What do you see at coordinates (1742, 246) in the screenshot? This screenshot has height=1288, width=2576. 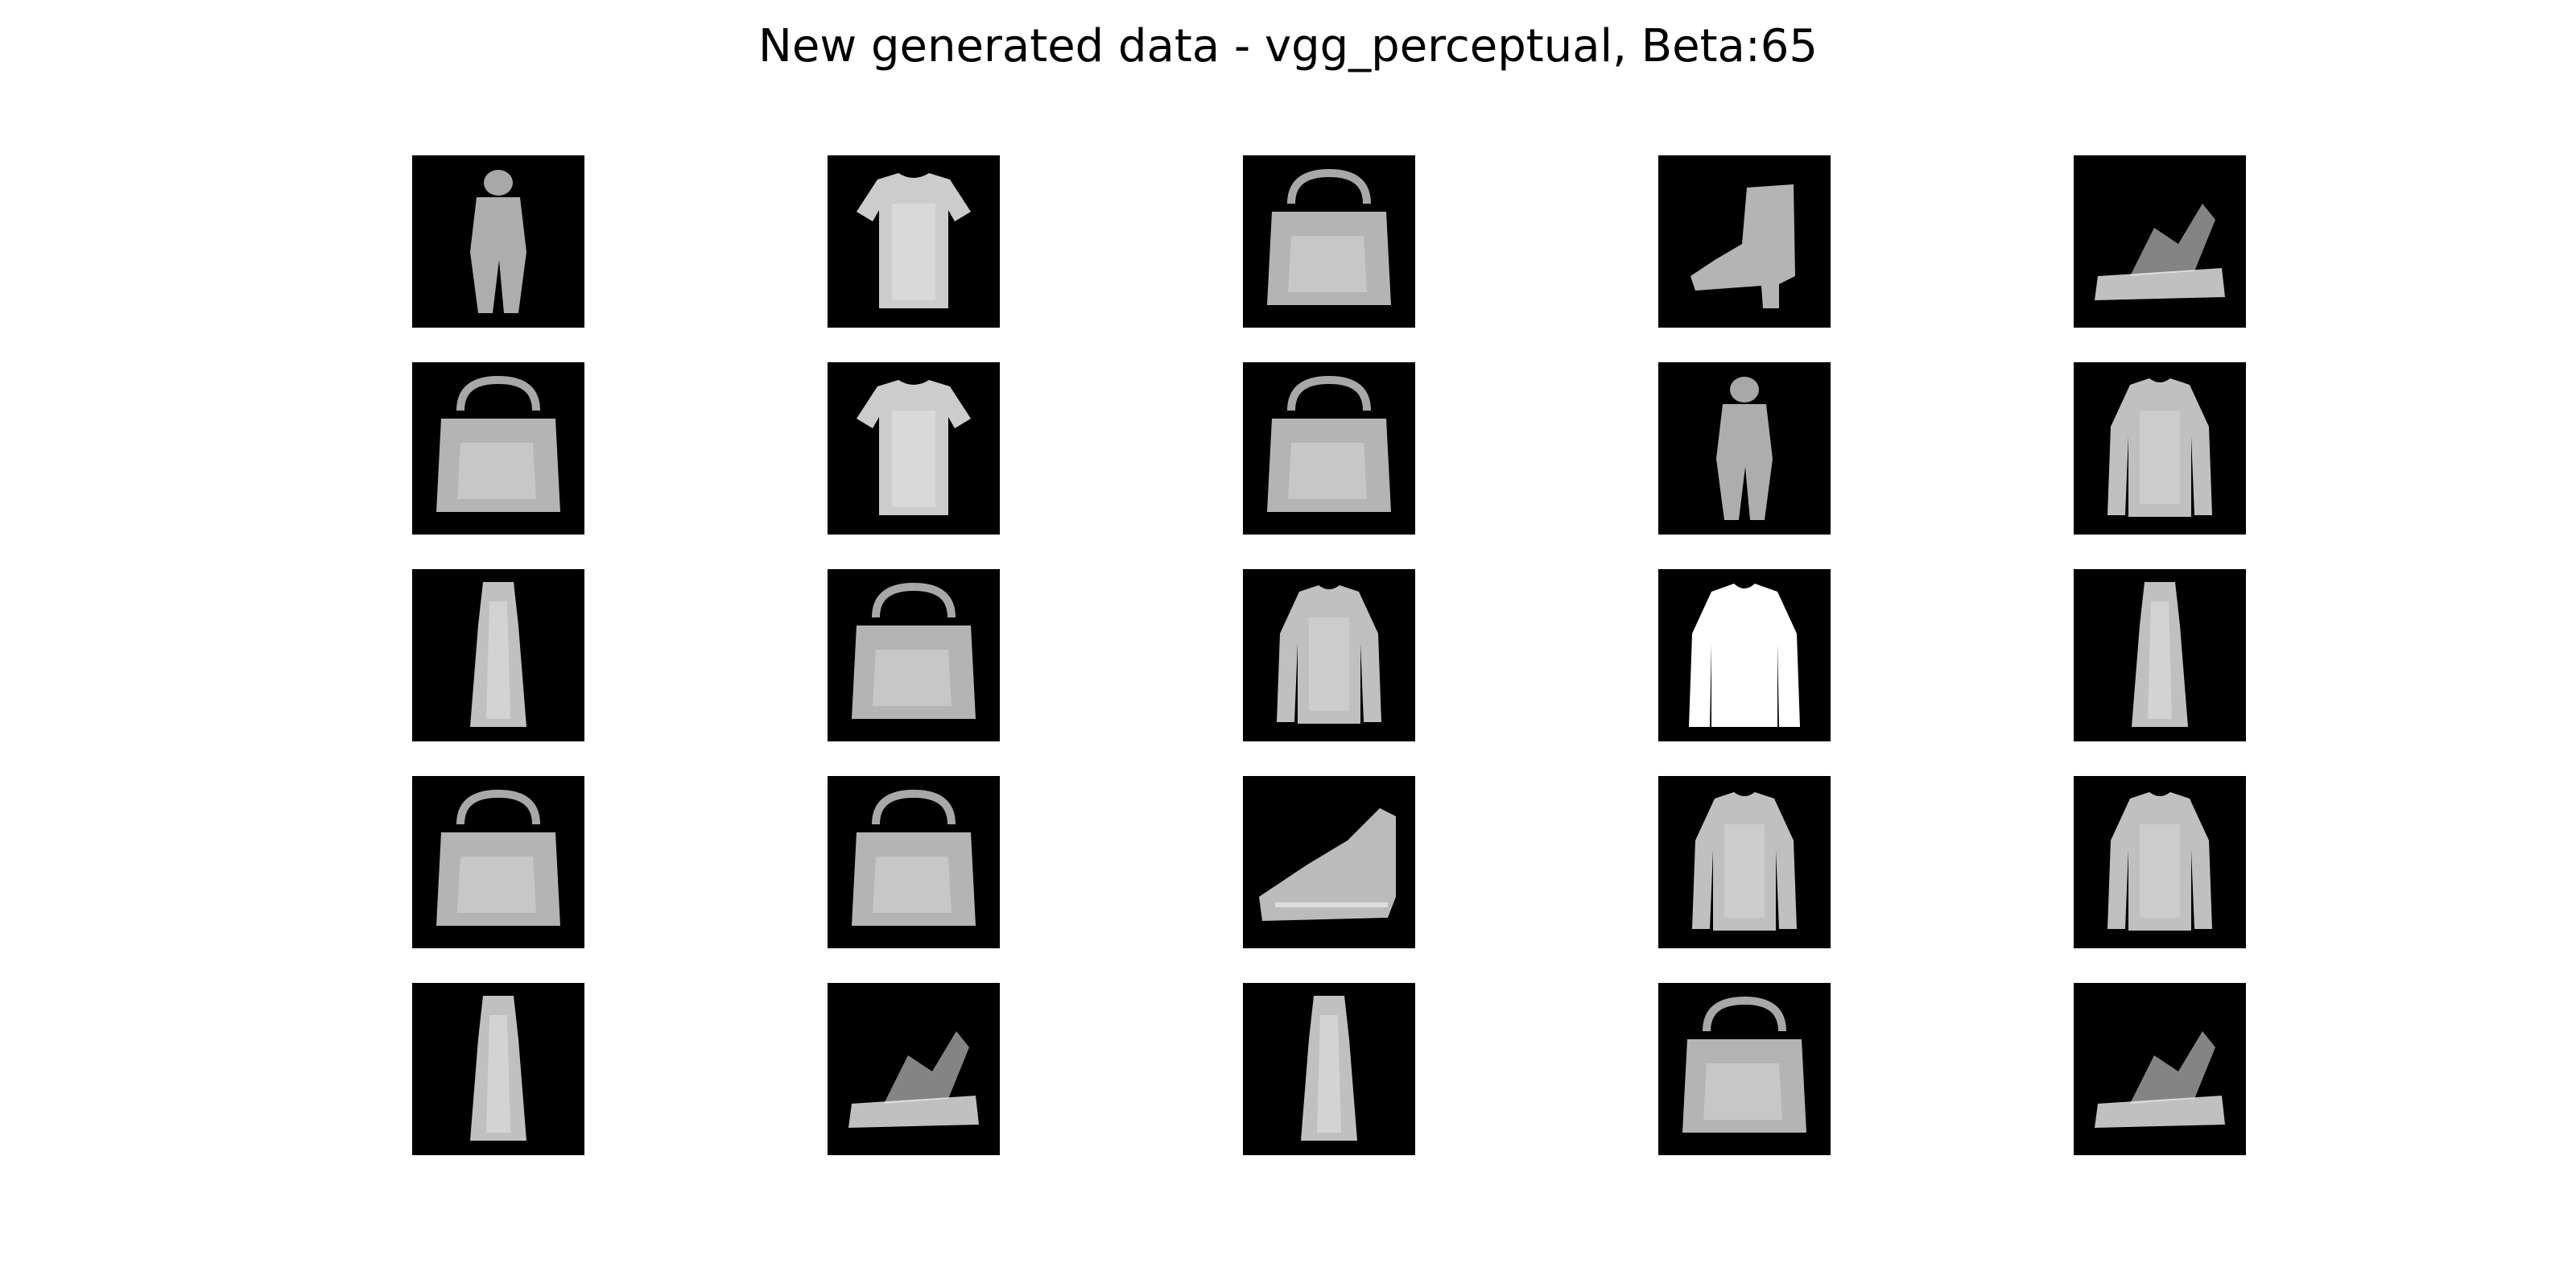 I see `generated-image-boot` at bounding box center [1742, 246].